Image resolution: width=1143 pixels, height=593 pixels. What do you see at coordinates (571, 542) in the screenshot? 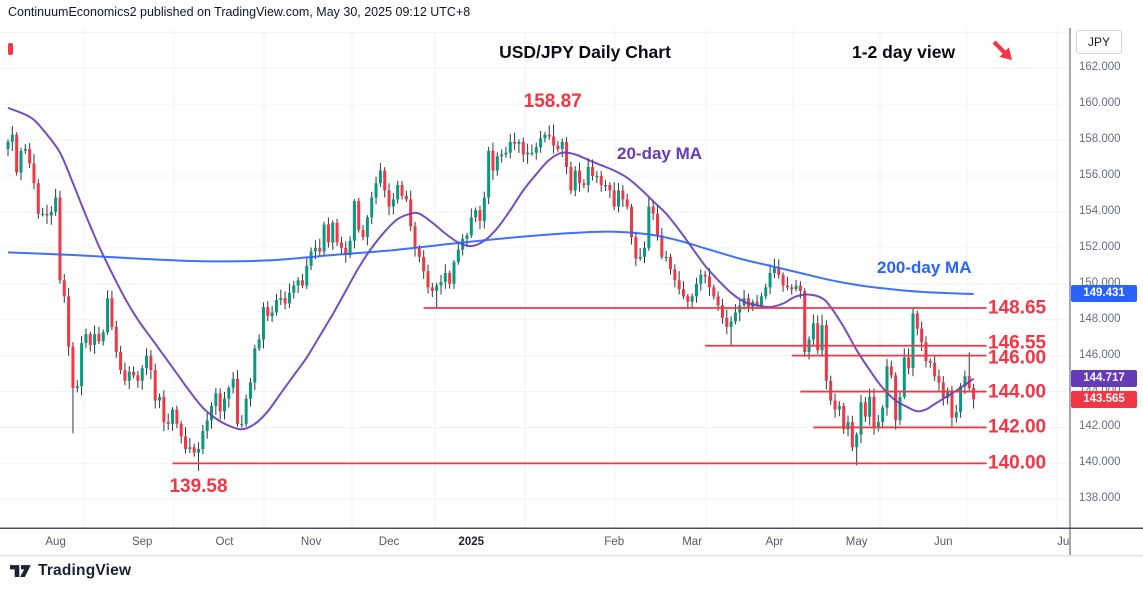
I see `time-axis: Aug Sep Oct Nov Dec 2025 Feb Mar Apr May Jun Jul` at bounding box center [571, 542].